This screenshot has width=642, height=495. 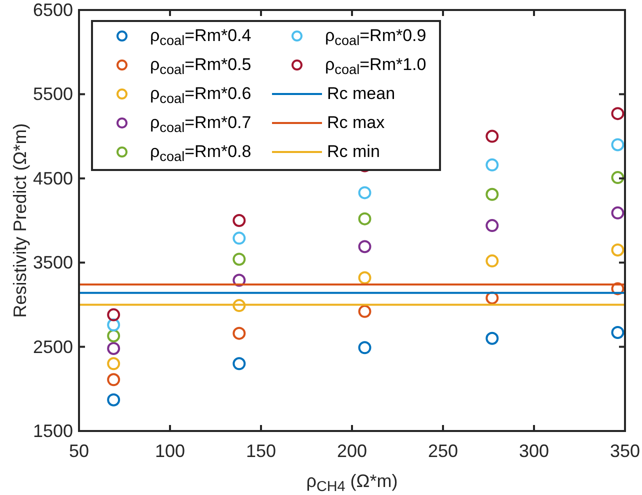 What do you see at coordinates (79, 451) in the screenshot?
I see `x-tick-label: 50` at bounding box center [79, 451].